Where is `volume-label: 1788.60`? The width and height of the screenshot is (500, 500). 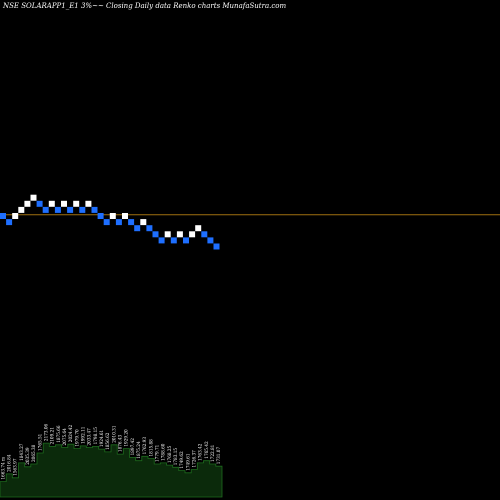 volume-label: 1788.60 is located at coordinates (163, 452).